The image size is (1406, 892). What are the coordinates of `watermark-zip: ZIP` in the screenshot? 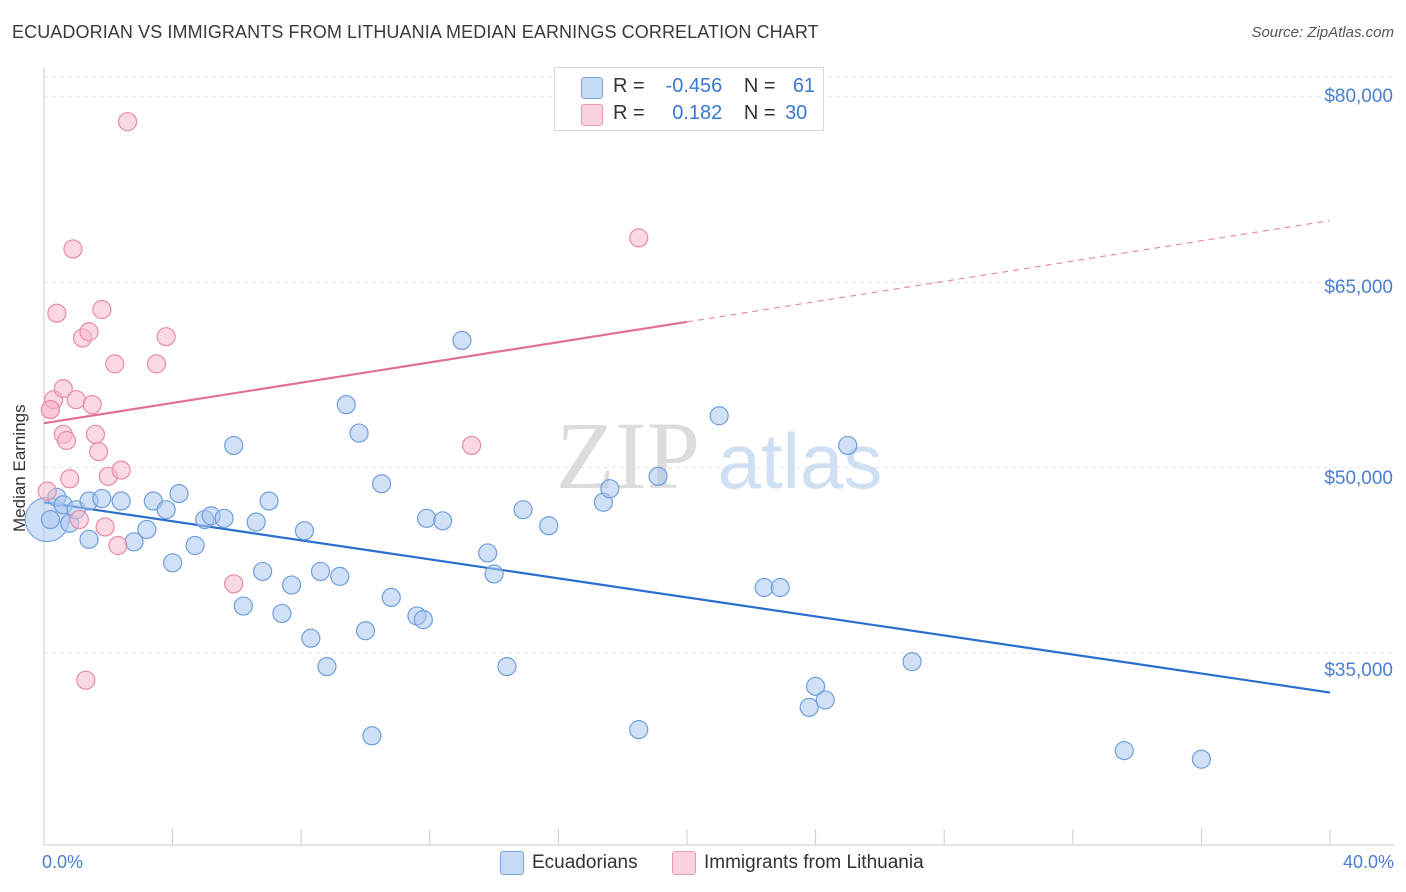 It's located at (628, 455).